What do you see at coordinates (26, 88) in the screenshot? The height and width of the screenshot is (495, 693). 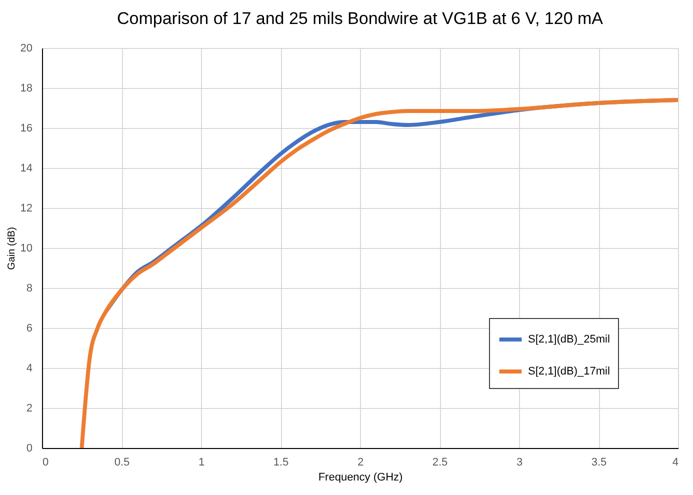 I see `y-tick-label: 18` at bounding box center [26, 88].